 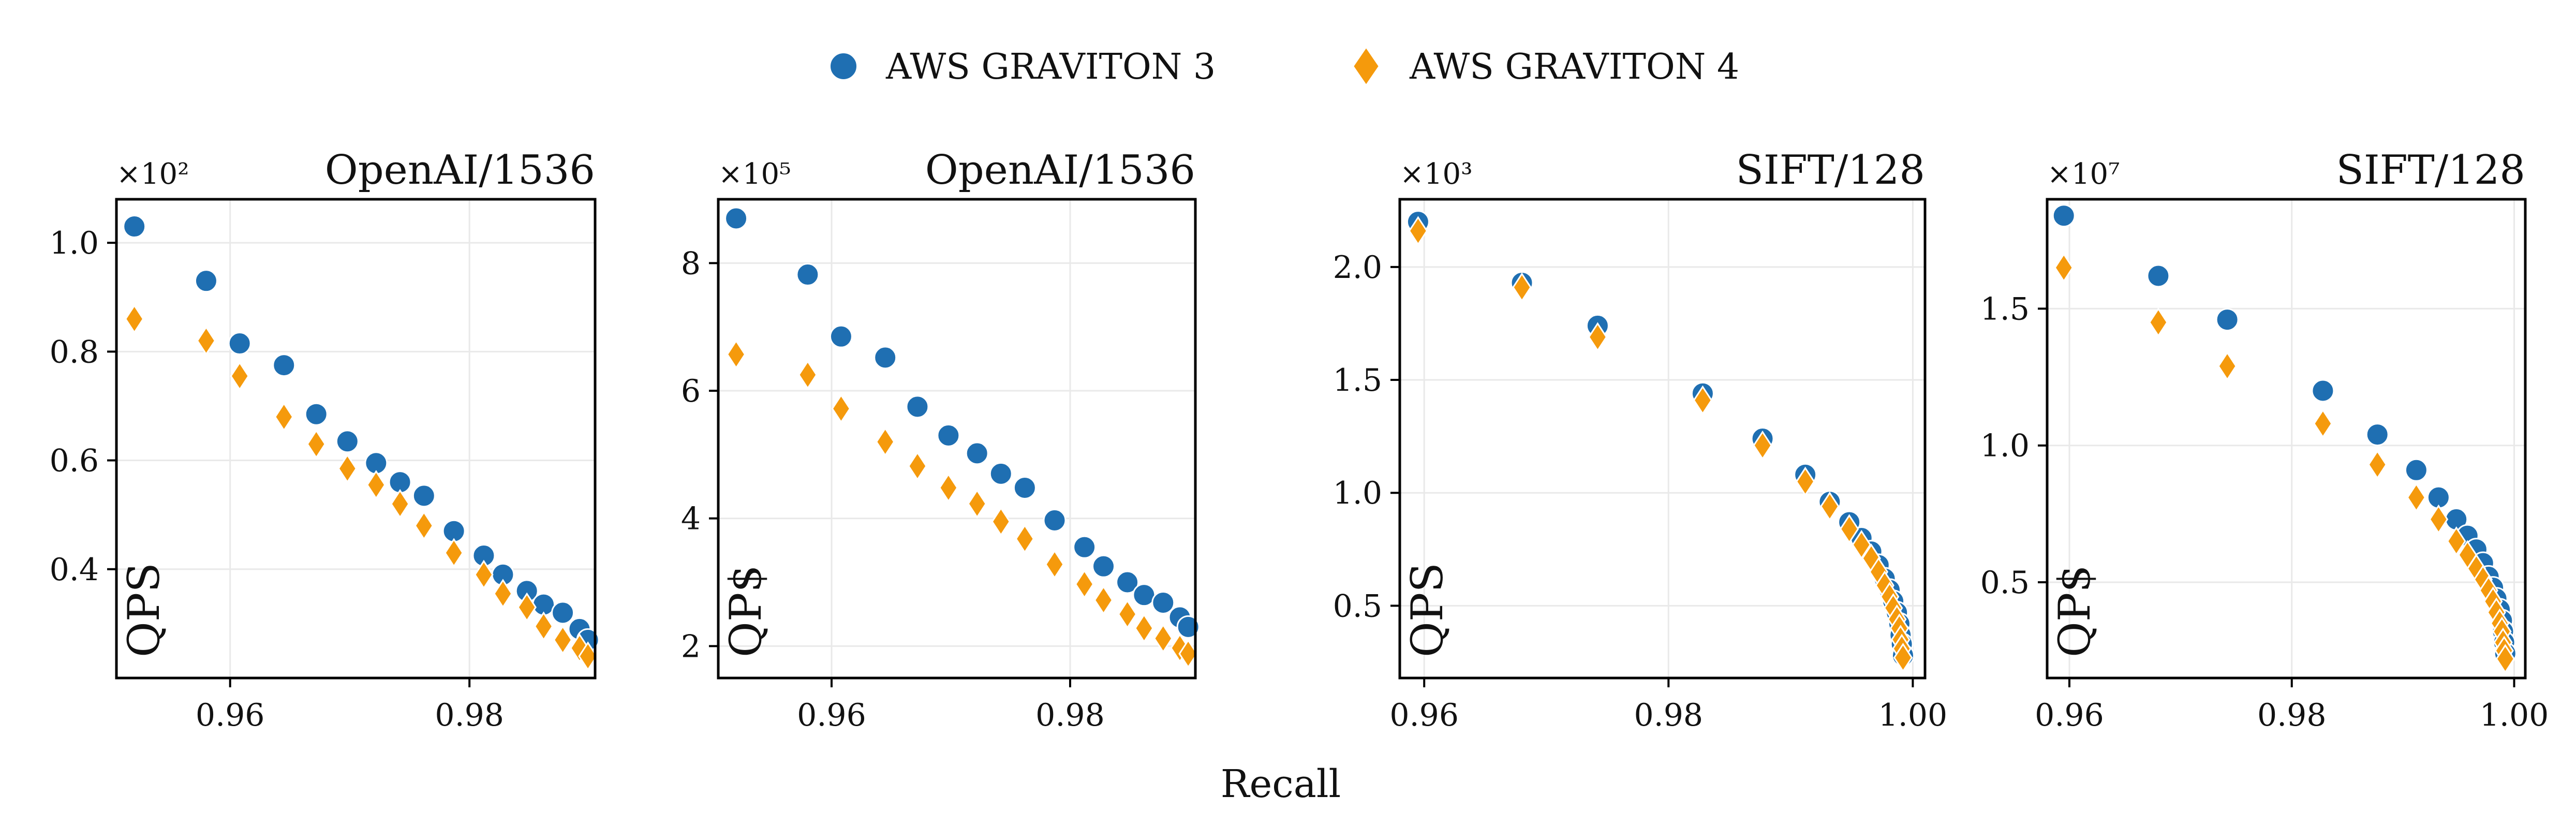 What do you see at coordinates (691, 263) in the screenshot?
I see `y-tick-label: 8` at bounding box center [691, 263].